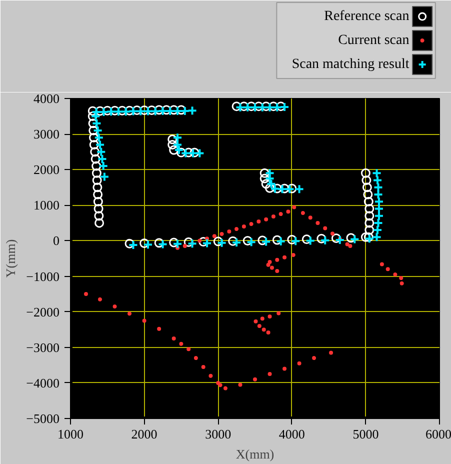 Image resolution: width=451 pixels, height=464 pixels. What do you see at coordinates (10, 258) in the screenshot?
I see `y-axis-title: Y(mm)` at bounding box center [10, 258].